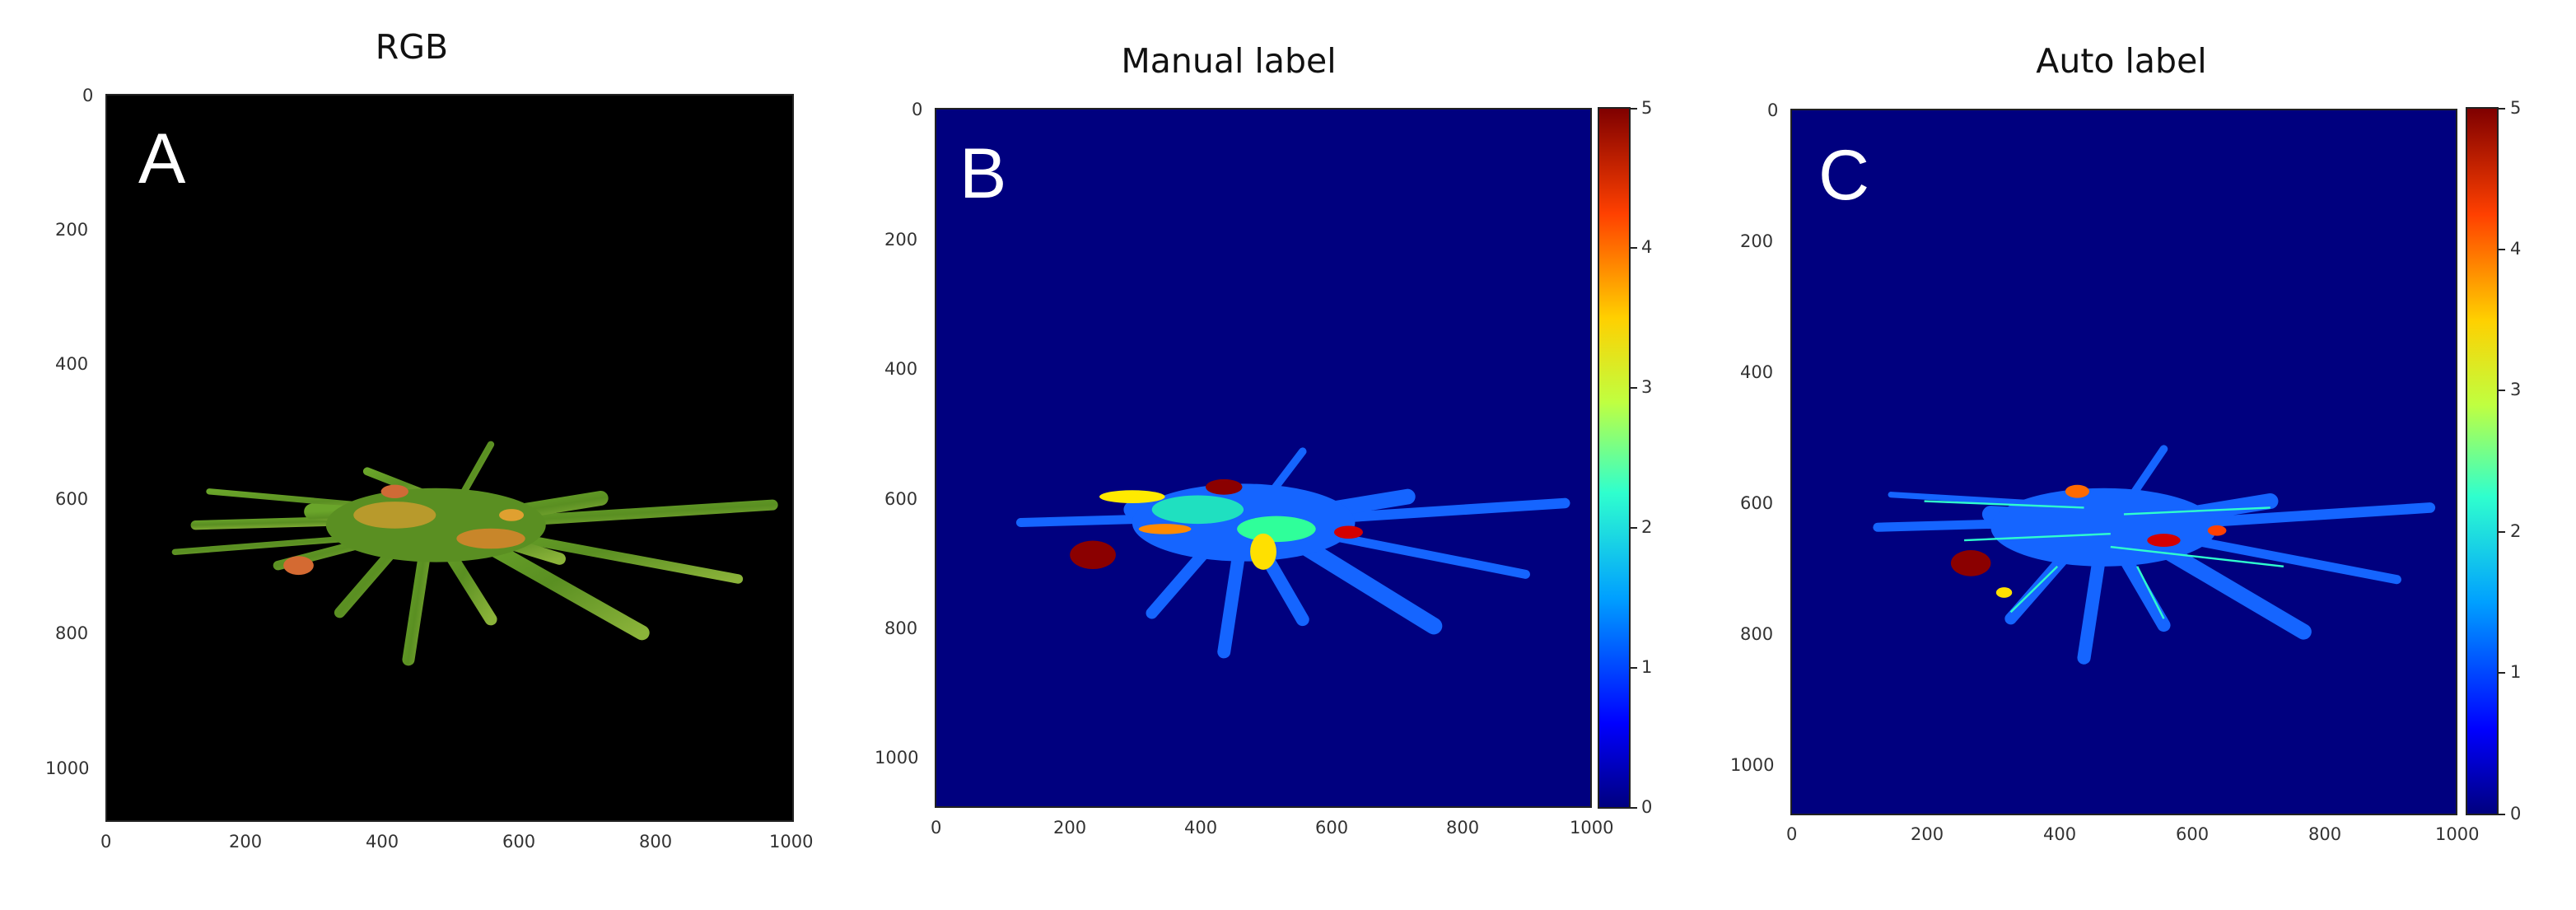  I want to click on panel-letter: A, so click(162, 158).